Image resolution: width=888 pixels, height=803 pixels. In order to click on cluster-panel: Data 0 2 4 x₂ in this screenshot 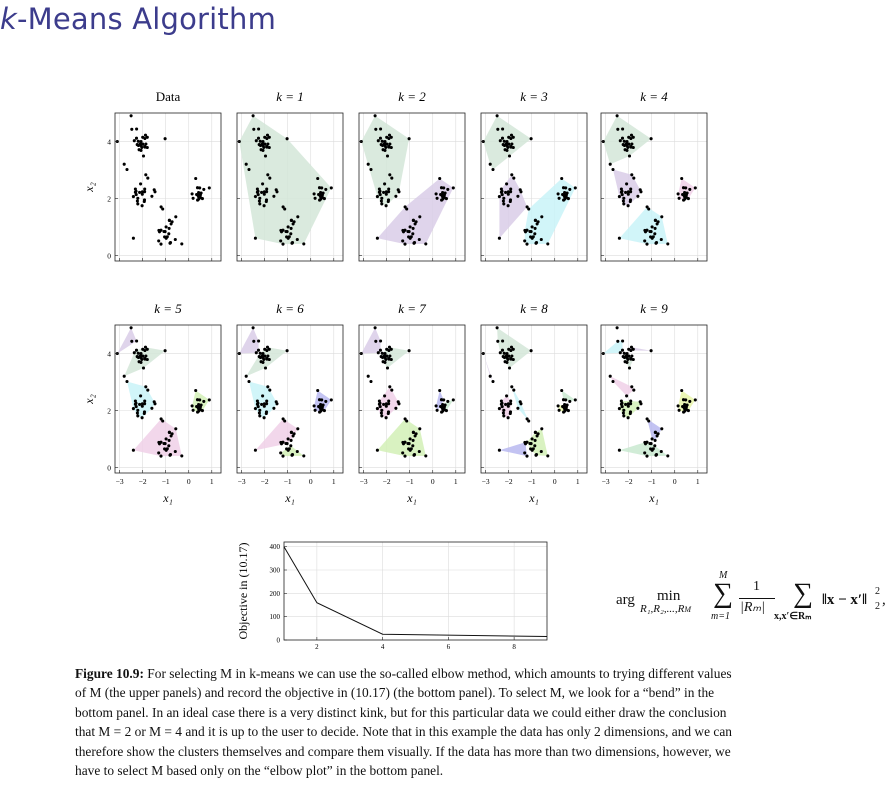, I will do `click(152, 175)`.